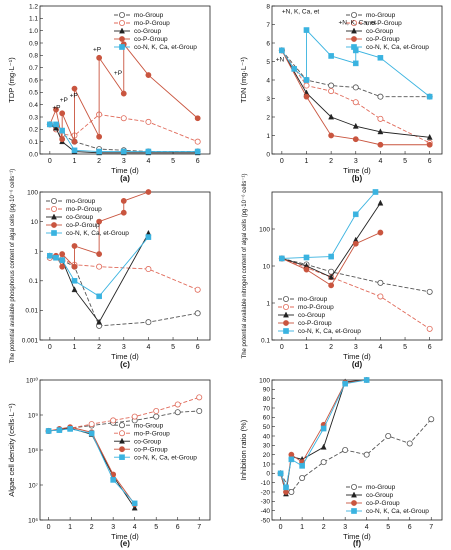  I want to click on y-tick-label: 0.4, so click(33, 105).